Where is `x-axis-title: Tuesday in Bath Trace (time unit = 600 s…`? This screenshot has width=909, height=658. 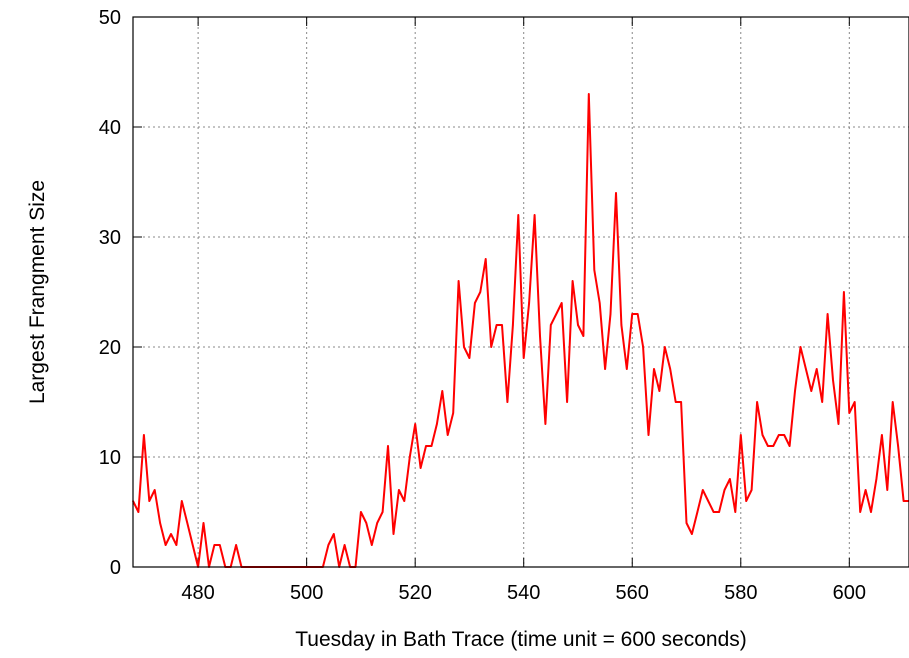 x-axis-title: Tuesday in Bath Trace (time unit = 600 s… is located at coordinates (521, 639).